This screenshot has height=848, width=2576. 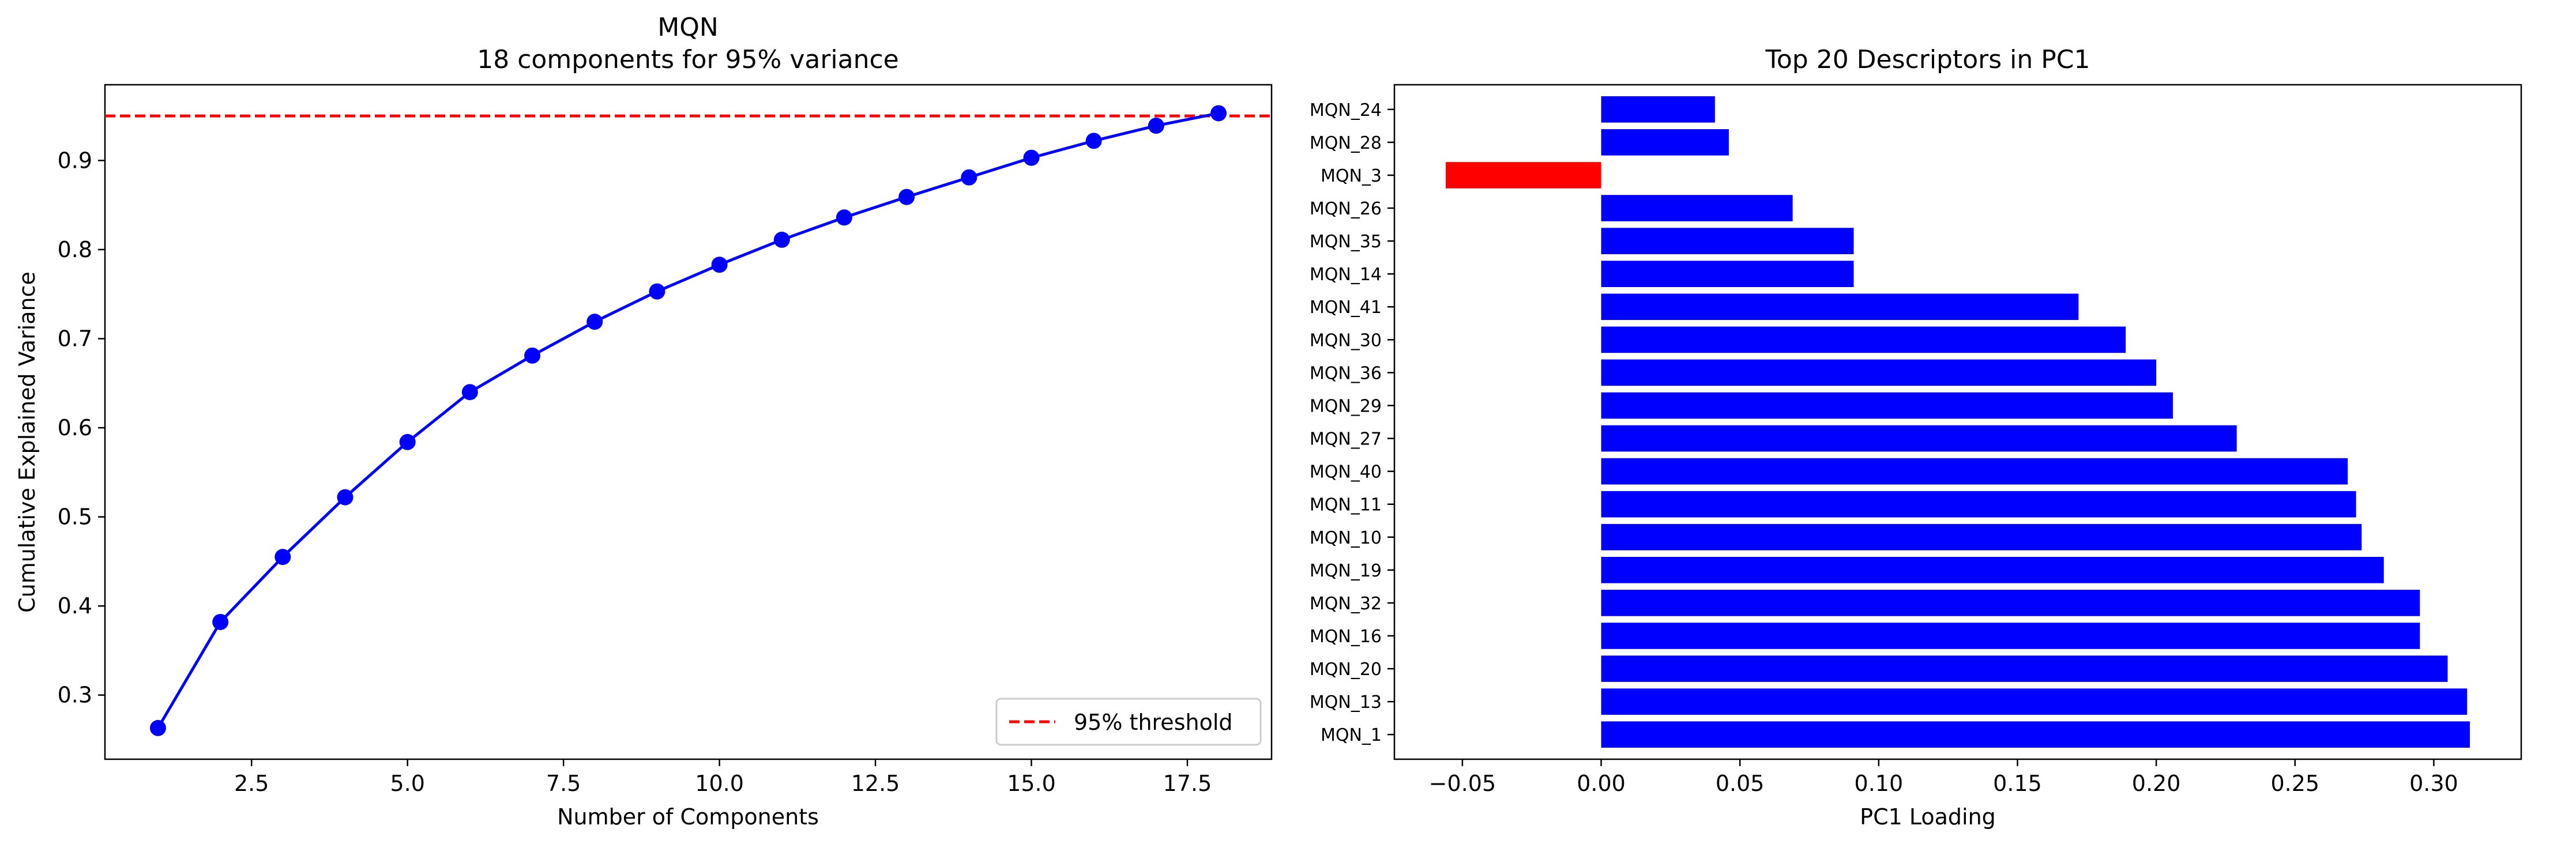 What do you see at coordinates (251, 784) in the screenshot?
I see `x-tick-label: 2.5` at bounding box center [251, 784].